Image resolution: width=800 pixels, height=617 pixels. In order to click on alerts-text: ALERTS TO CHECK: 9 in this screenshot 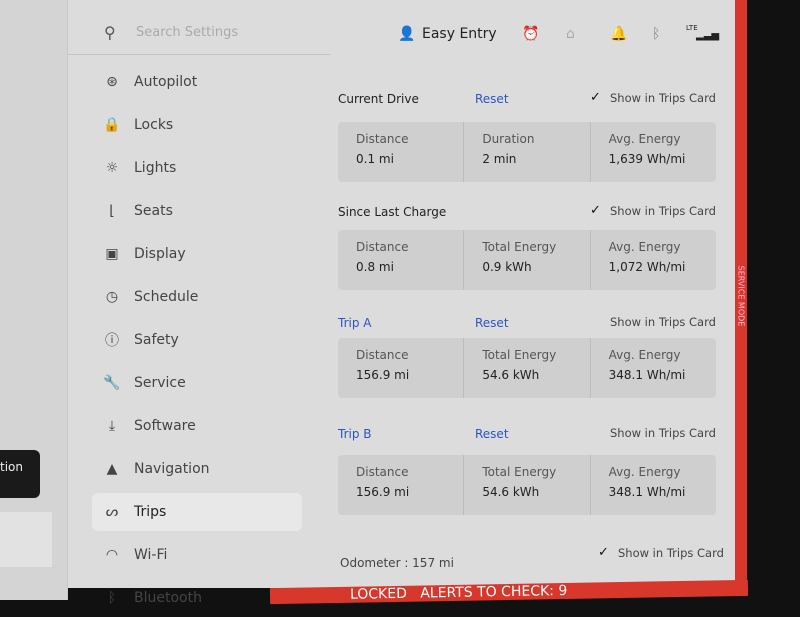, I will do `click(494, 592)`.